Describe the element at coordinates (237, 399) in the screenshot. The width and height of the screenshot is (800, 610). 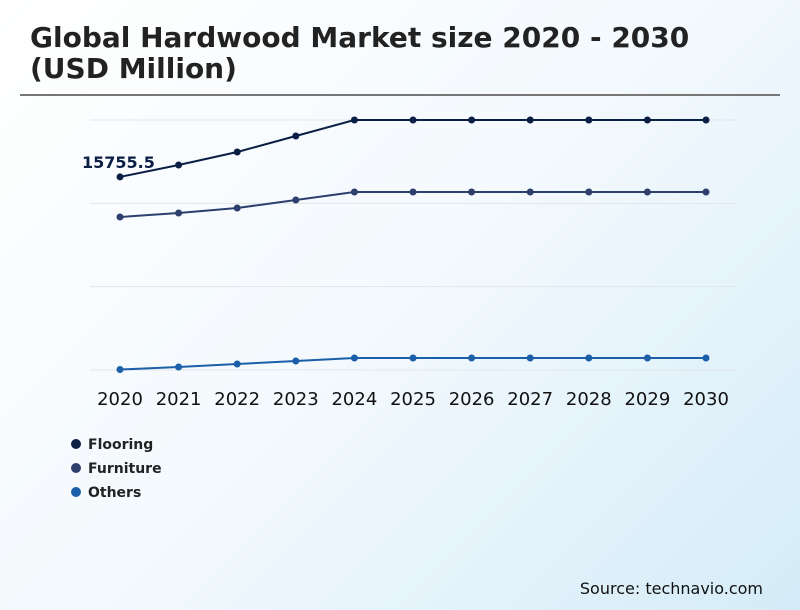
I see `x-tick-label: 2022` at that location.